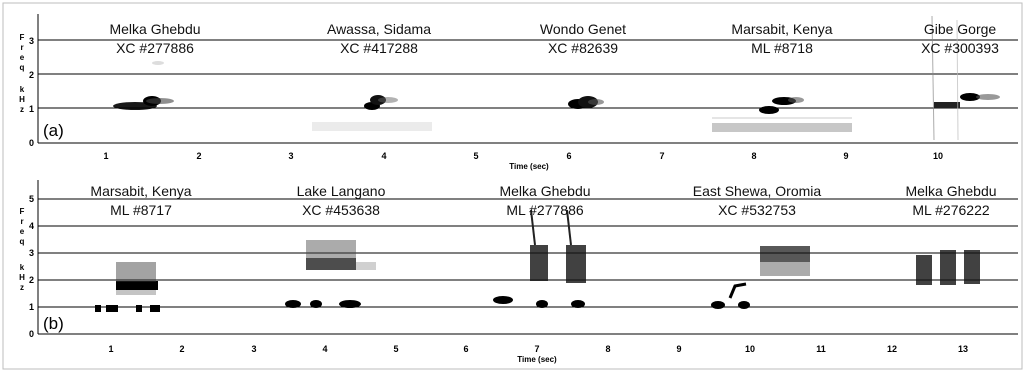  Describe the element at coordinates (22, 231) in the screenshot. I see `ytitle-b-2: e` at that location.